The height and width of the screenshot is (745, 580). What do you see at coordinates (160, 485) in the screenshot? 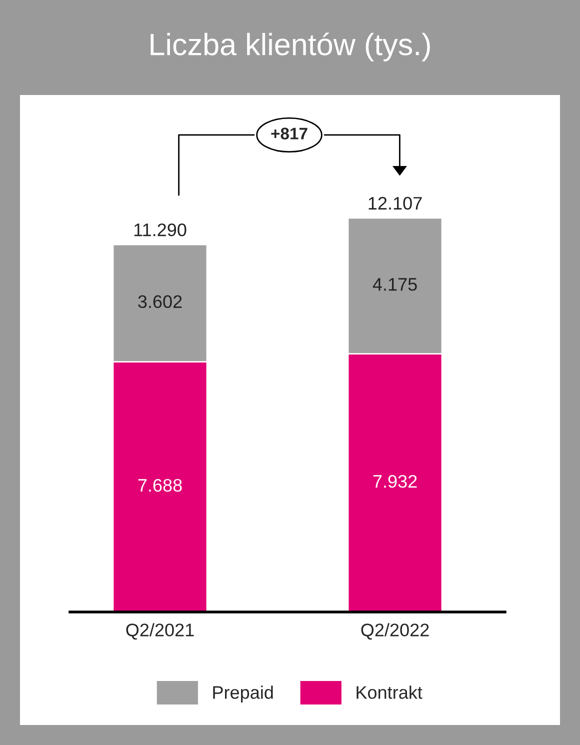
I see `data-label: 7.688` at bounding box center [160, 485].